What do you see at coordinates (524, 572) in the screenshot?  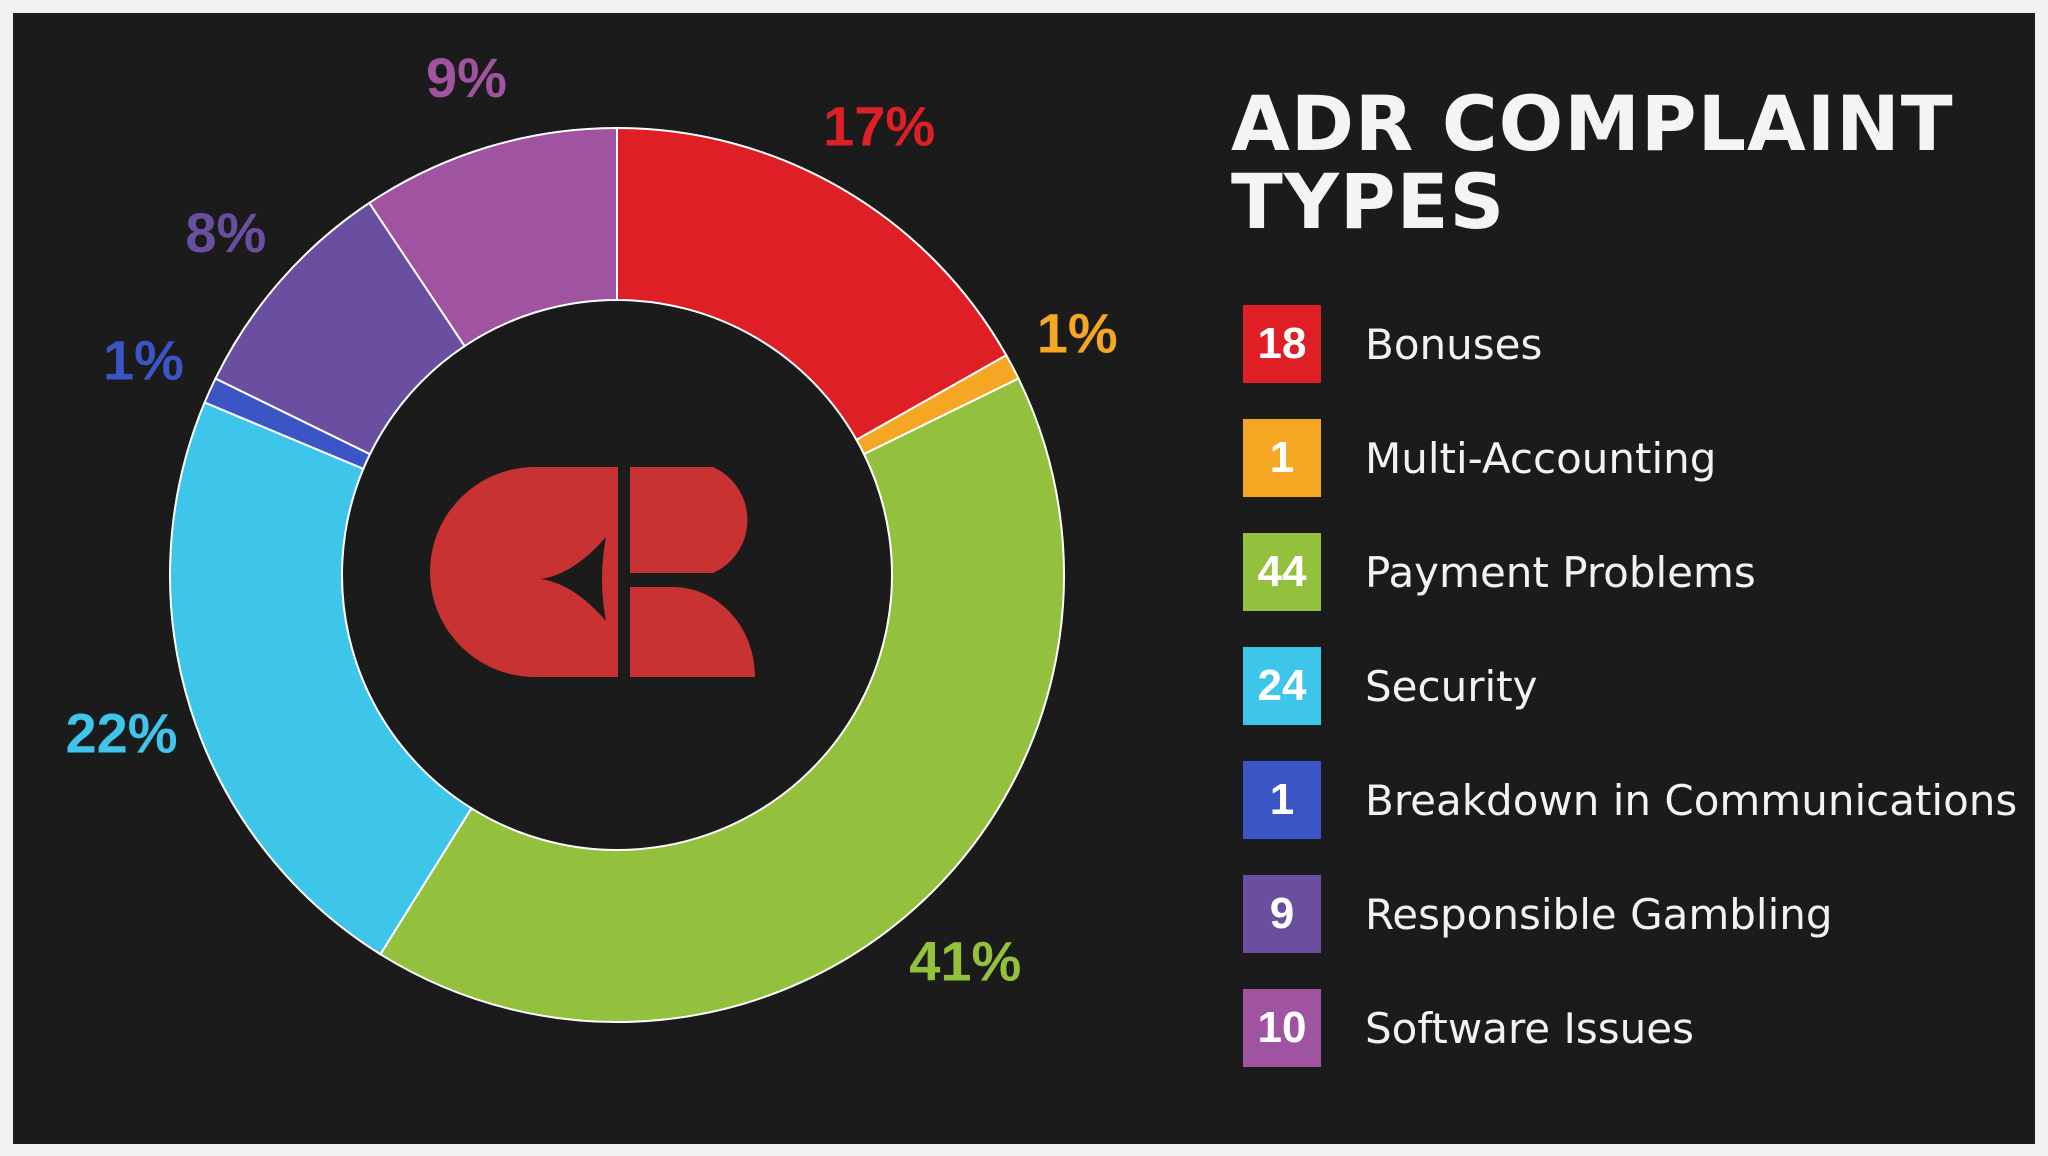 I see `logo-left-half` at bounding box center [524, 572].